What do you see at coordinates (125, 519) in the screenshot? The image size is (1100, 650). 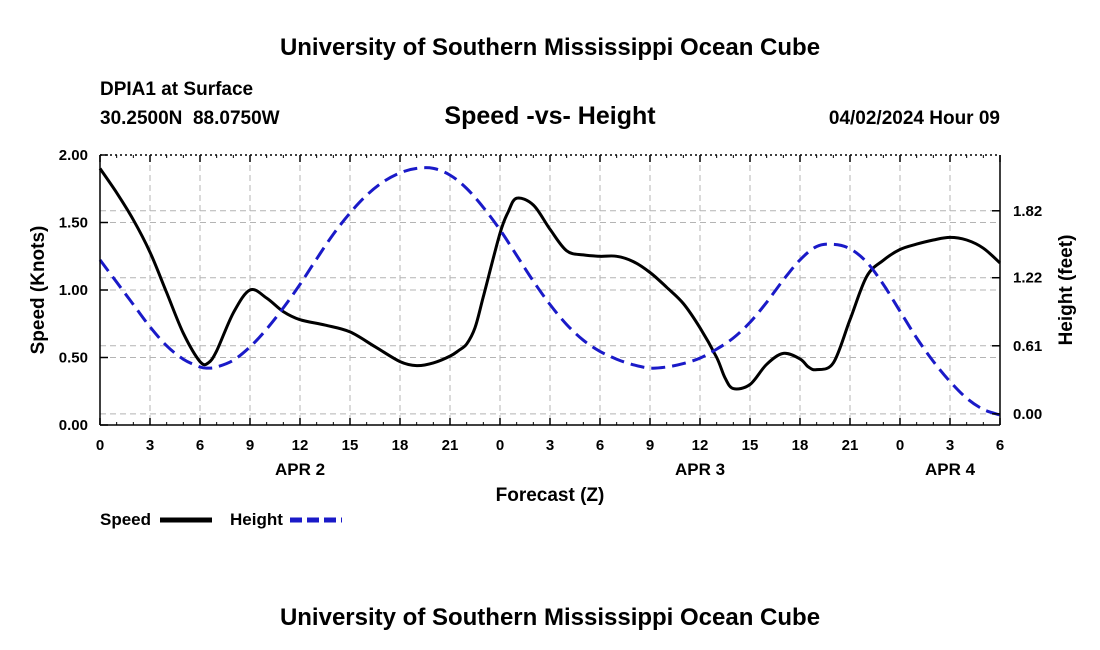 I see `legend-speed-label: Speed` at bounding box center [125, 519].